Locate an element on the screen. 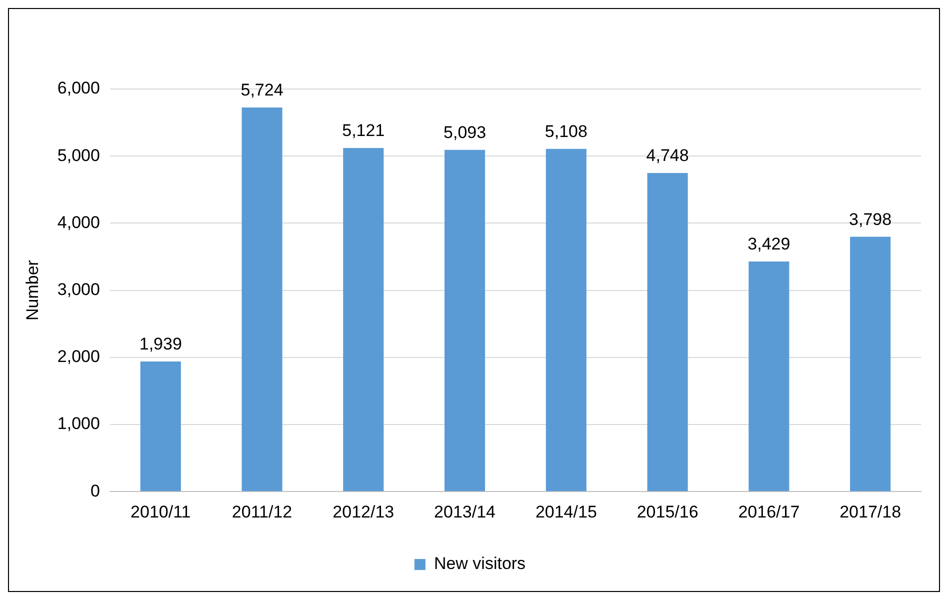 The image size is (948, 600). y-tick-label: 3,000 is located at coordinates (78, 289).